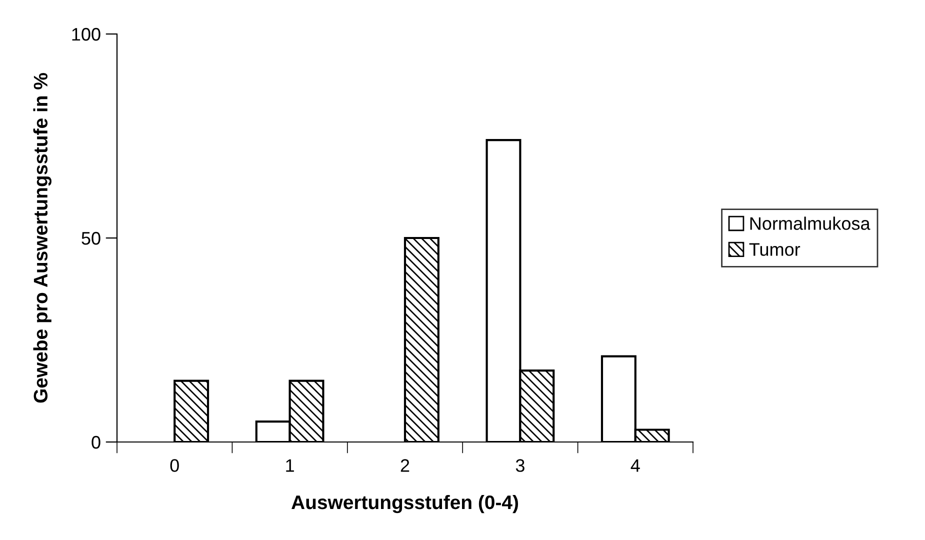 The image size is (925, 540). I want to click on x-tick-label: 4, so click(635, 465).